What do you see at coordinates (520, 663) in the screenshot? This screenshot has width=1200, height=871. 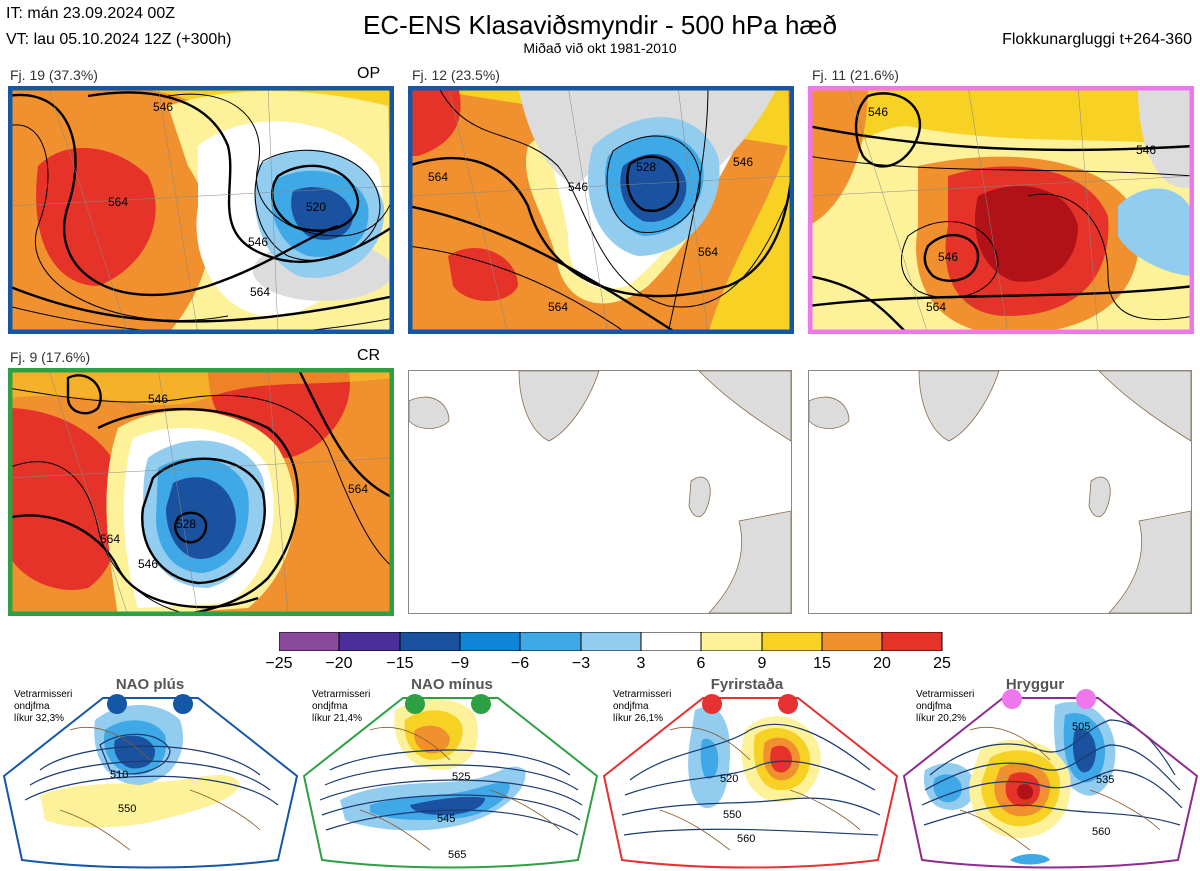 I see `colorbar-tick-label: −6` at bounding box center [520, 663].